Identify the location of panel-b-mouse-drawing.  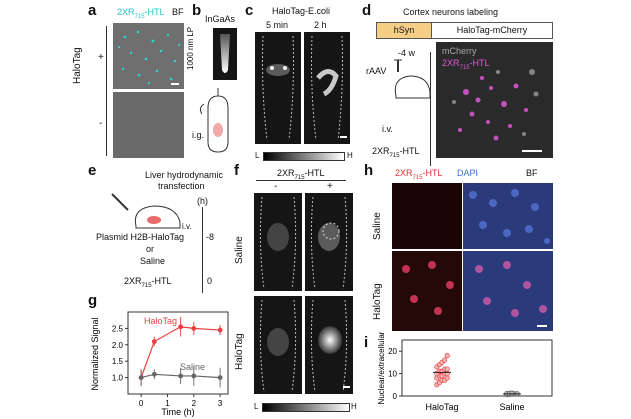
(218, 125).